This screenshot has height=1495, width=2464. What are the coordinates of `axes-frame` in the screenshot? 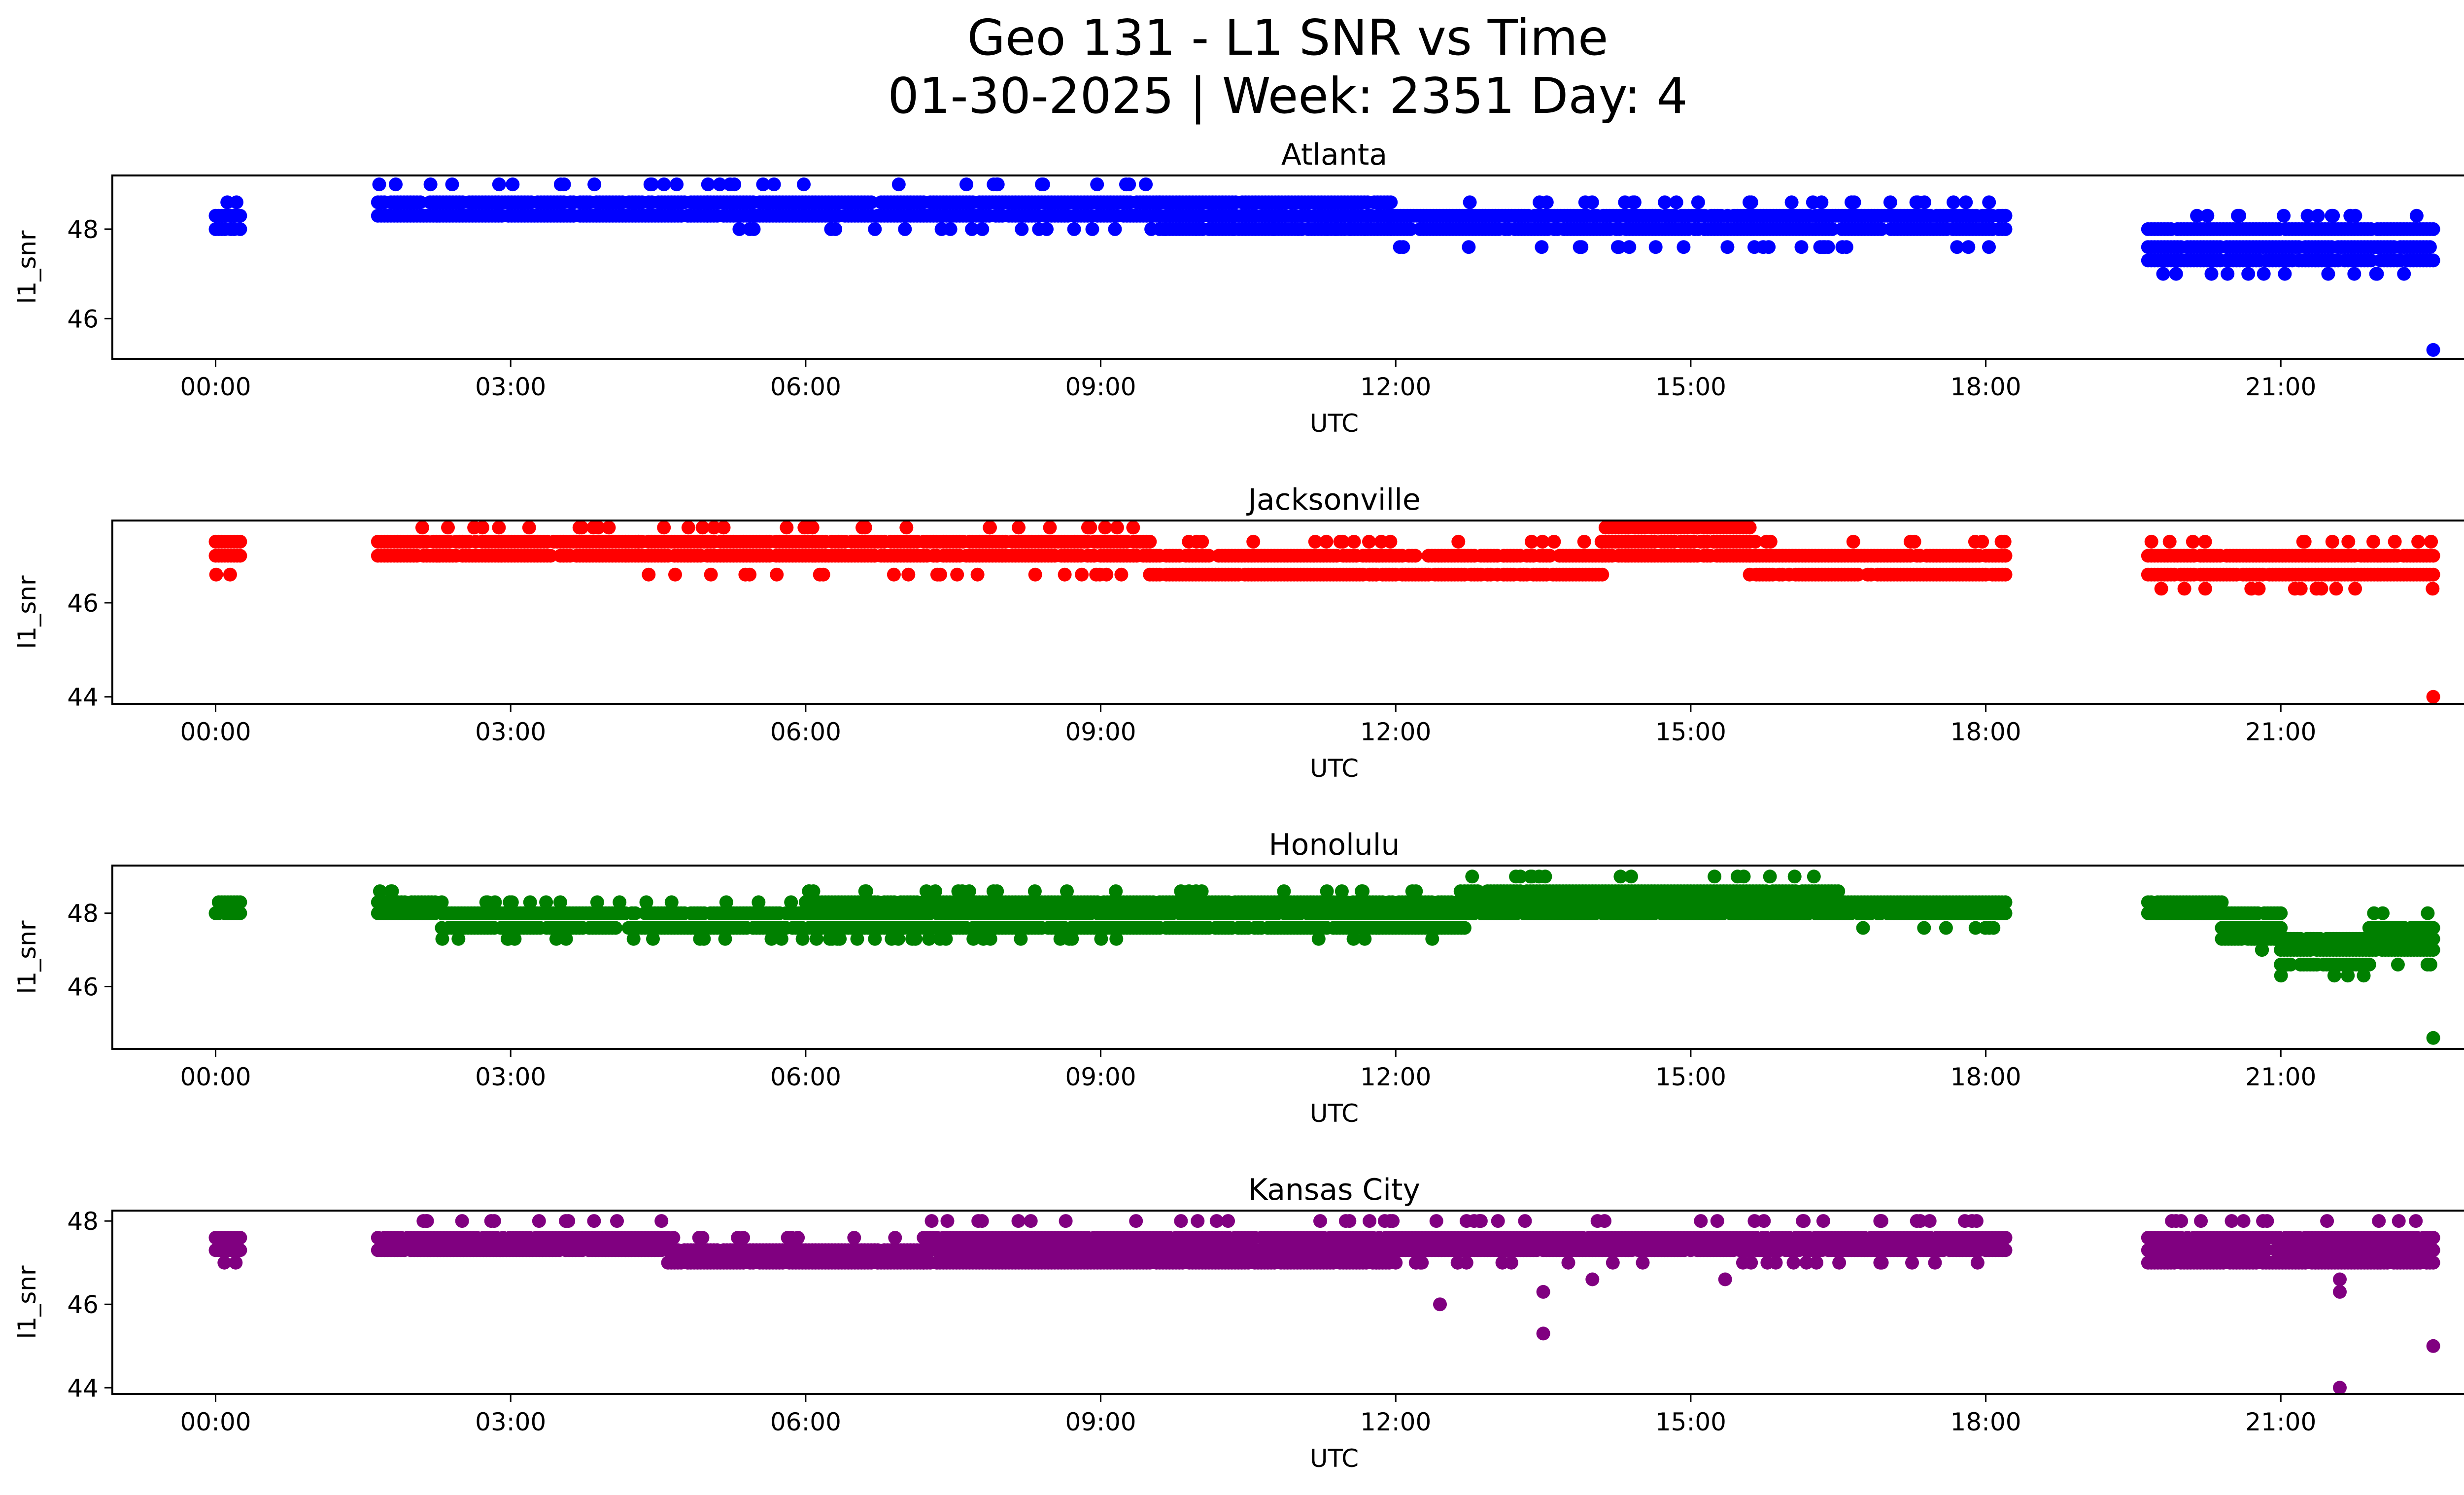 It's located at (1287, 612).